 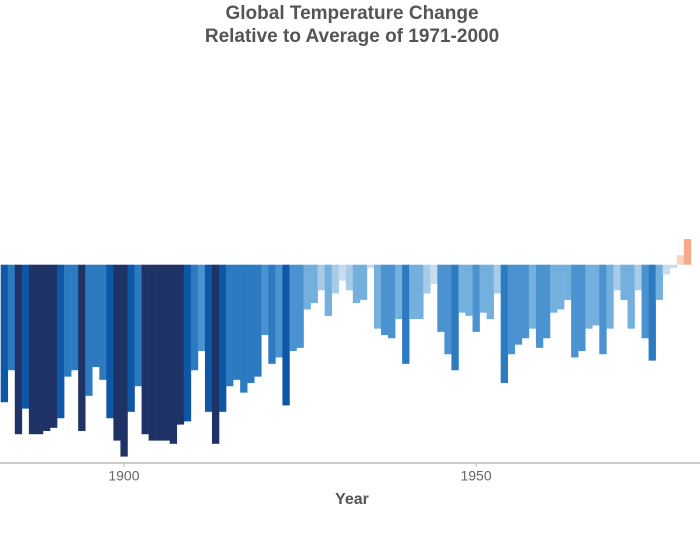 What do you see at coordinates (475, 476) in the screenshot?
I see `x-tick-label: 1950` at bounding box center [475, 476].